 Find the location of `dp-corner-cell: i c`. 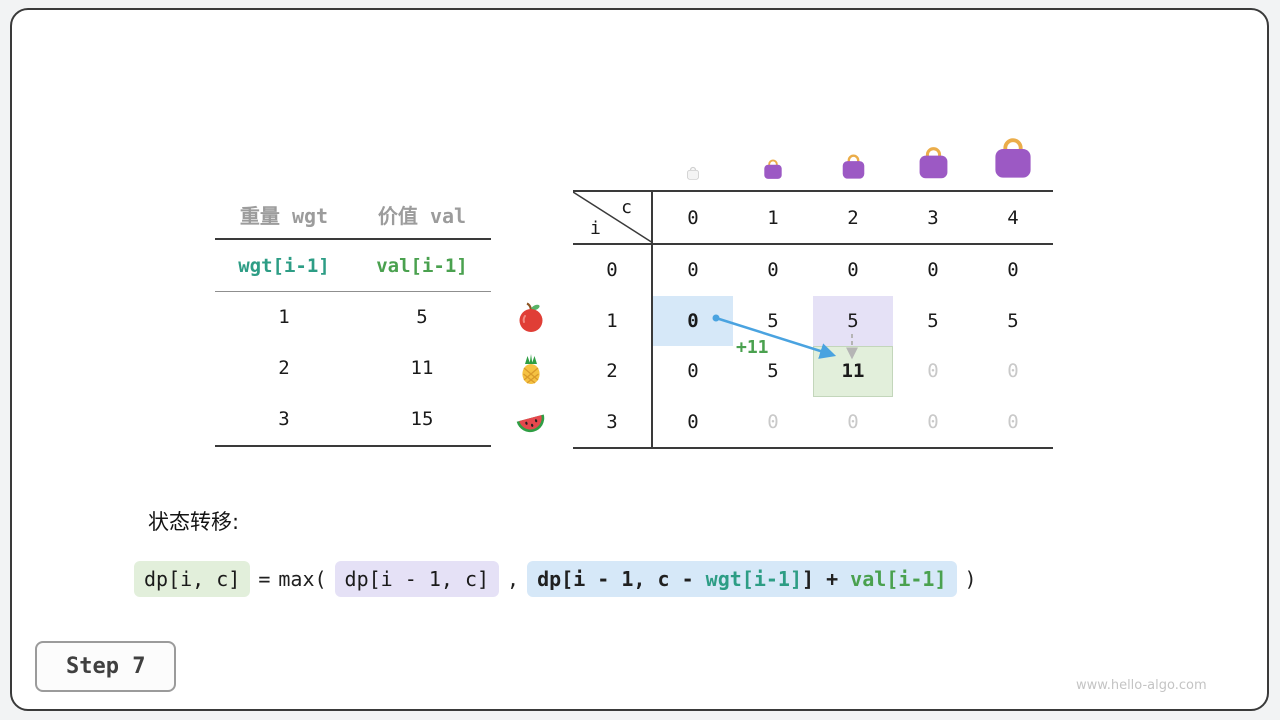

dp-corner-cell: i c is located at coordinates (613, 218).